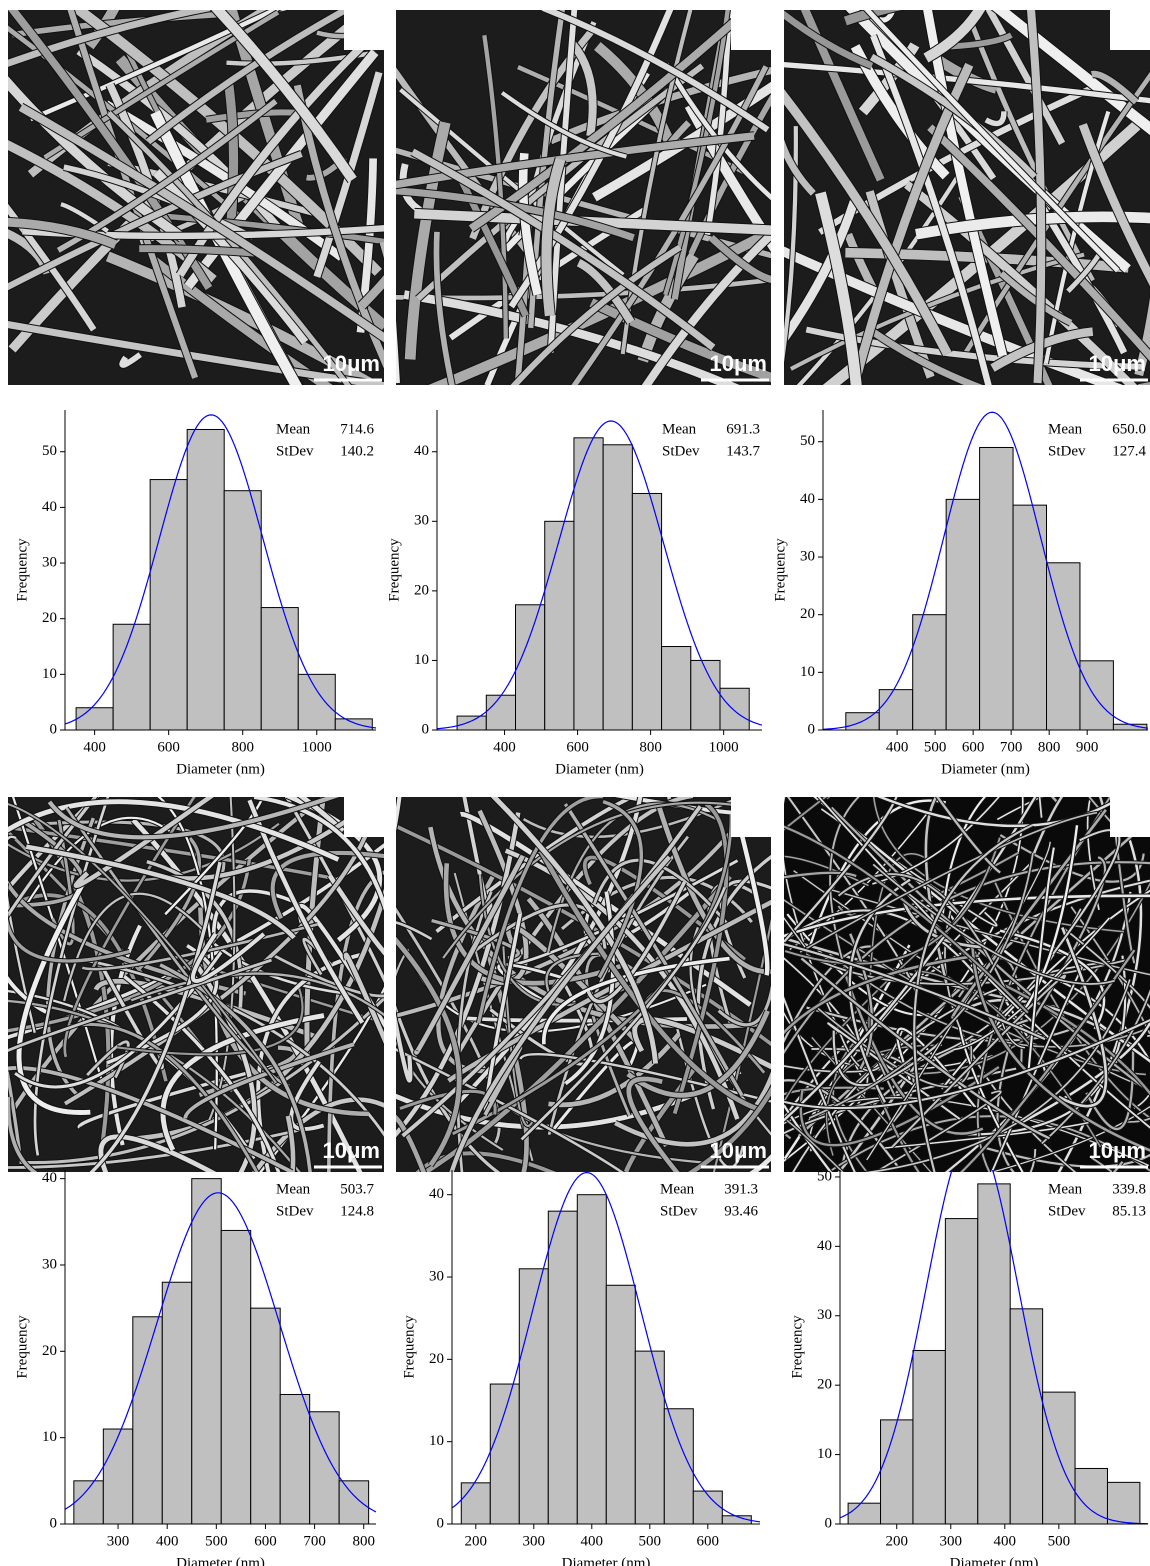 Image resolution: width=1150 pixels, height=1566 pixels. Describe the element at coordinates (1129, 1211) in the screenshot. I see `stat-value: 85.13` at that location.